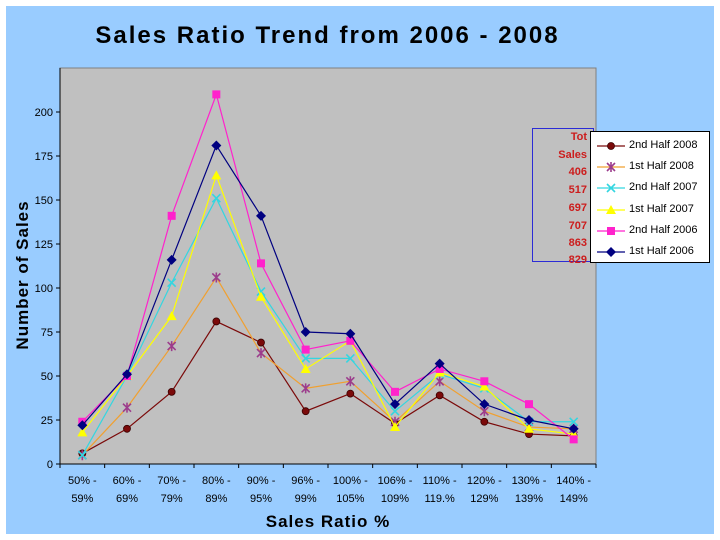  What do you see at coordinates (47, 377) in the screenshot?
I see `y-tick-label: 50` at bounding box center [47, 377].